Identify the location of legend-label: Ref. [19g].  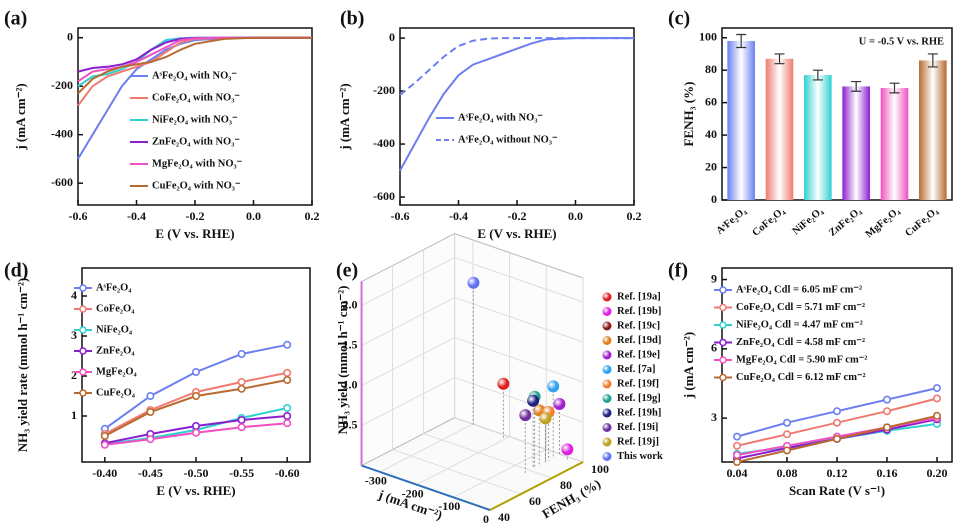
(639, 398).